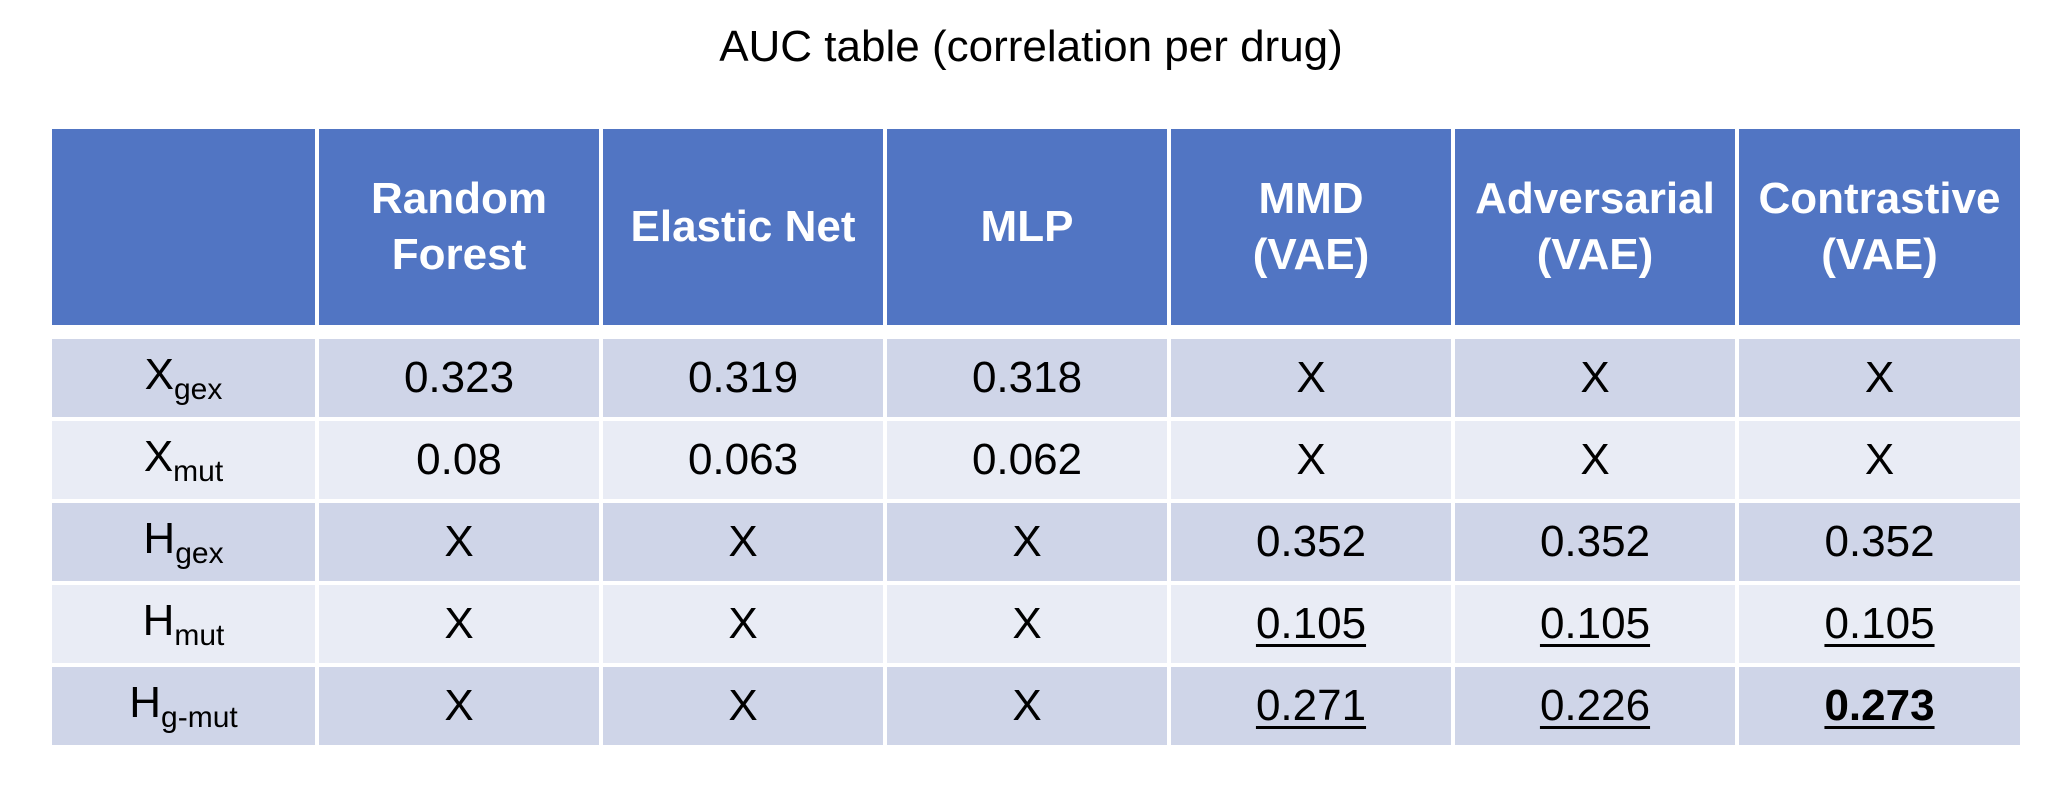 The width and height of the screenshot is (2062, 788). Describe the element at coordinates (1595, 198) in the screenshot. I see `header-line: Adversarial` at that location.